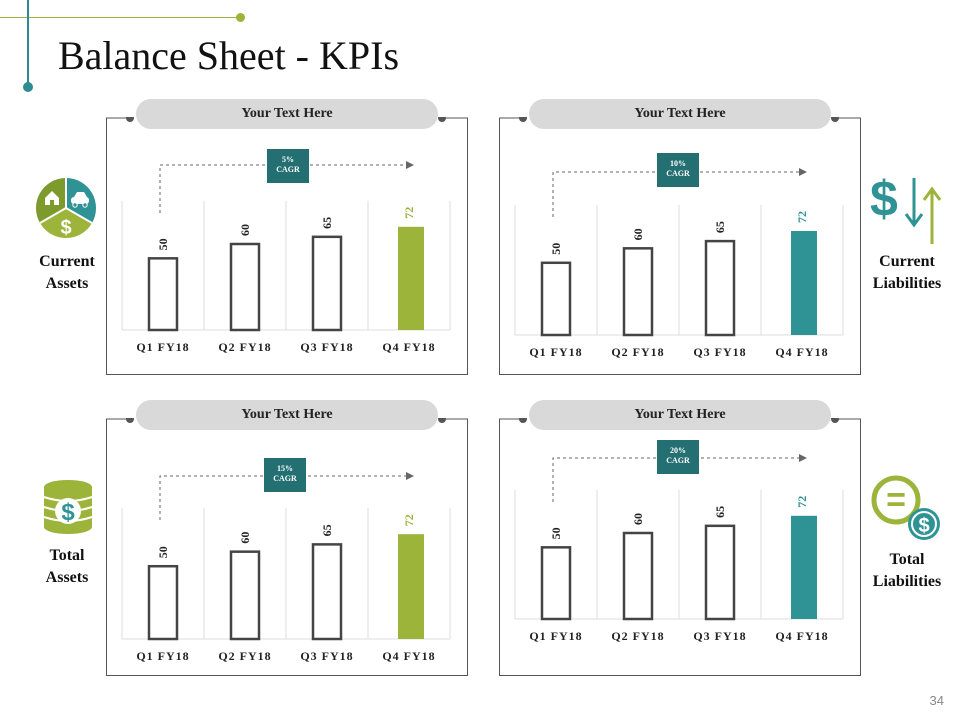 This screenshot has height=720, width=960. I want to click on label-current-assets: Current Assets, so click(67, 272).